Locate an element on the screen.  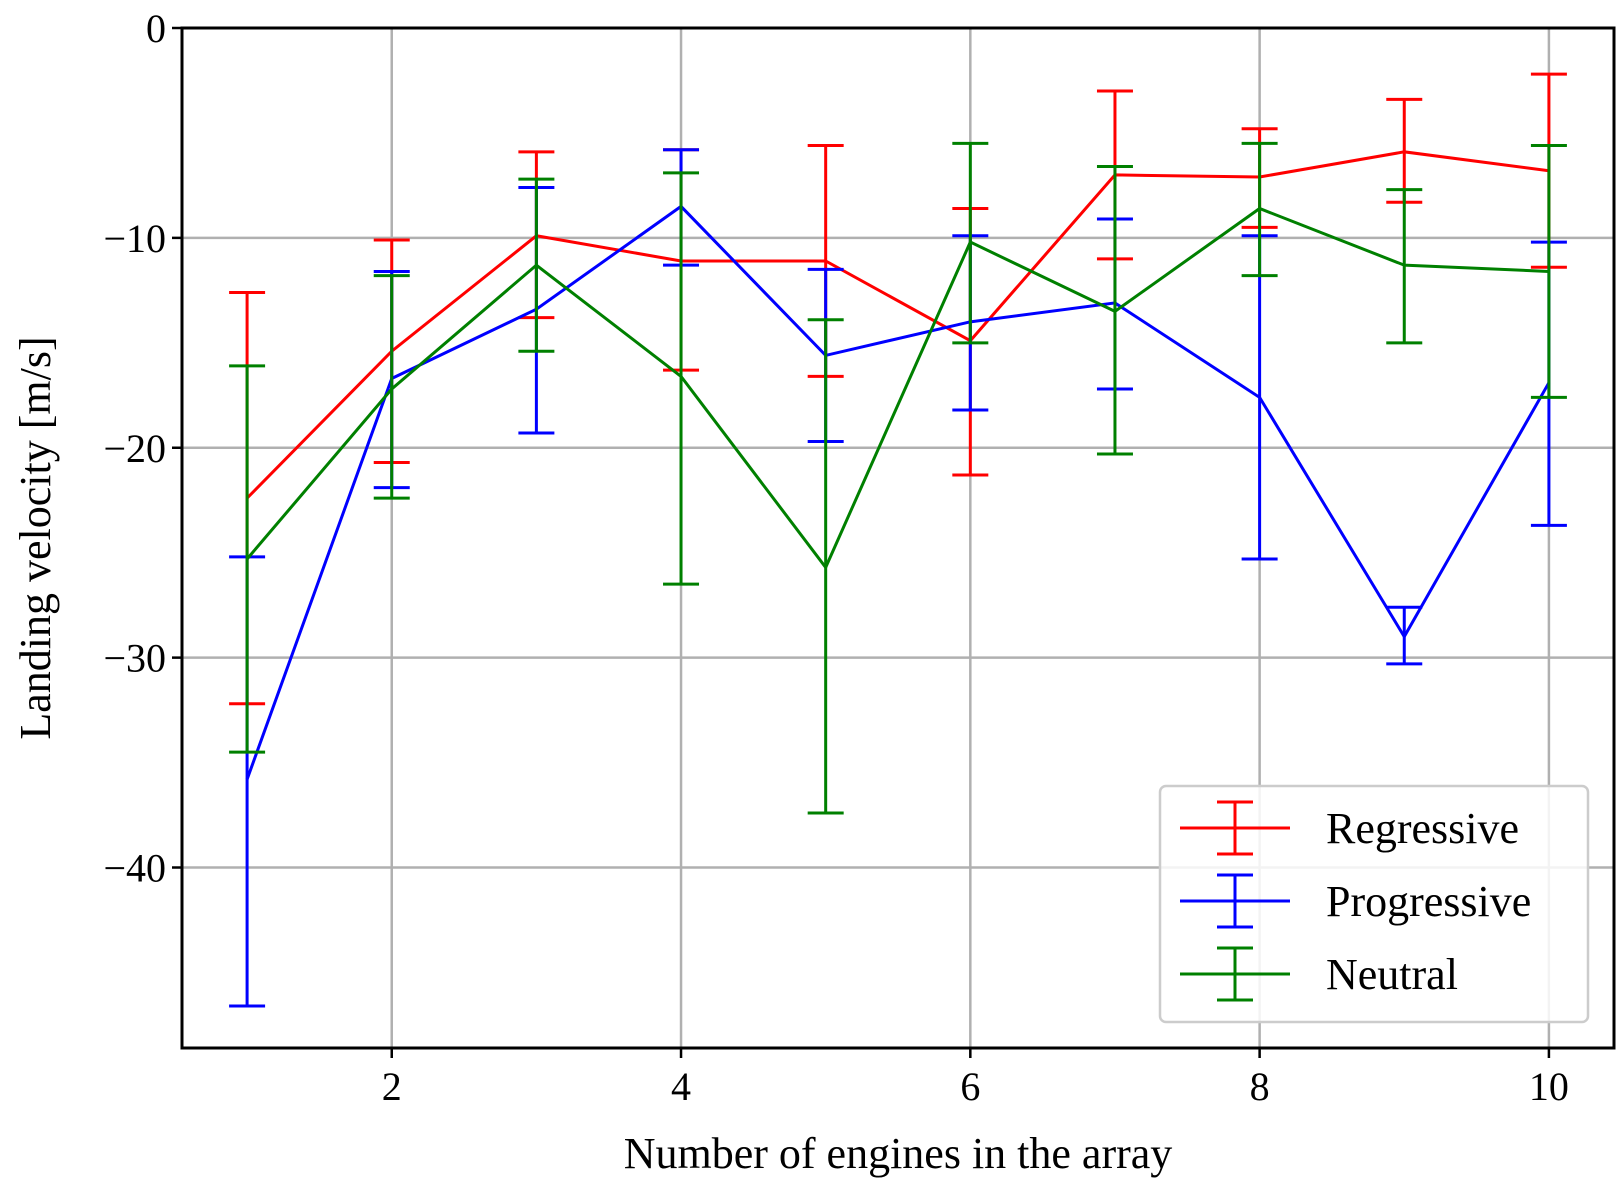
x-tick-label: 4 is located at coordinates (681, 1086).